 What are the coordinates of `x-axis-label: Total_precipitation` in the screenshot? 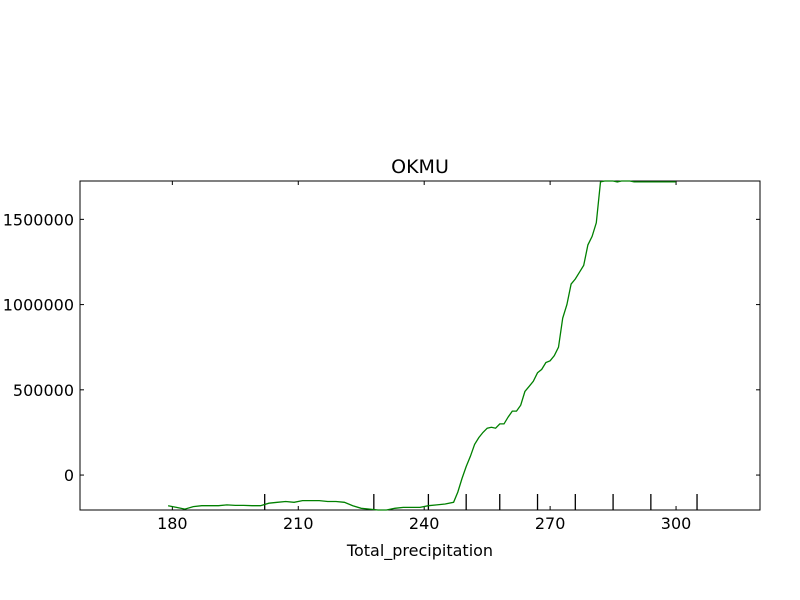 It's located at (419, 551).